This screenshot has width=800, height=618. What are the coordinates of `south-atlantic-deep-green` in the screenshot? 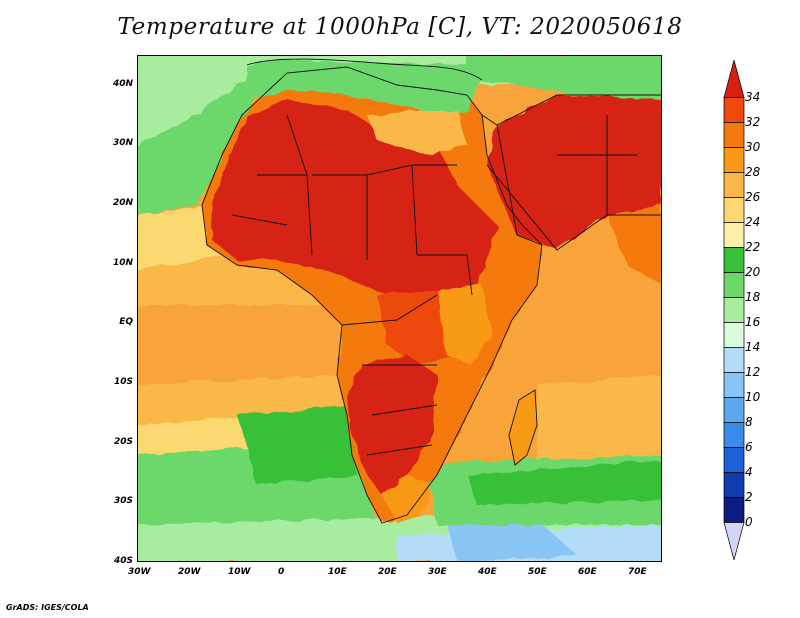 It's located at (297, 445).